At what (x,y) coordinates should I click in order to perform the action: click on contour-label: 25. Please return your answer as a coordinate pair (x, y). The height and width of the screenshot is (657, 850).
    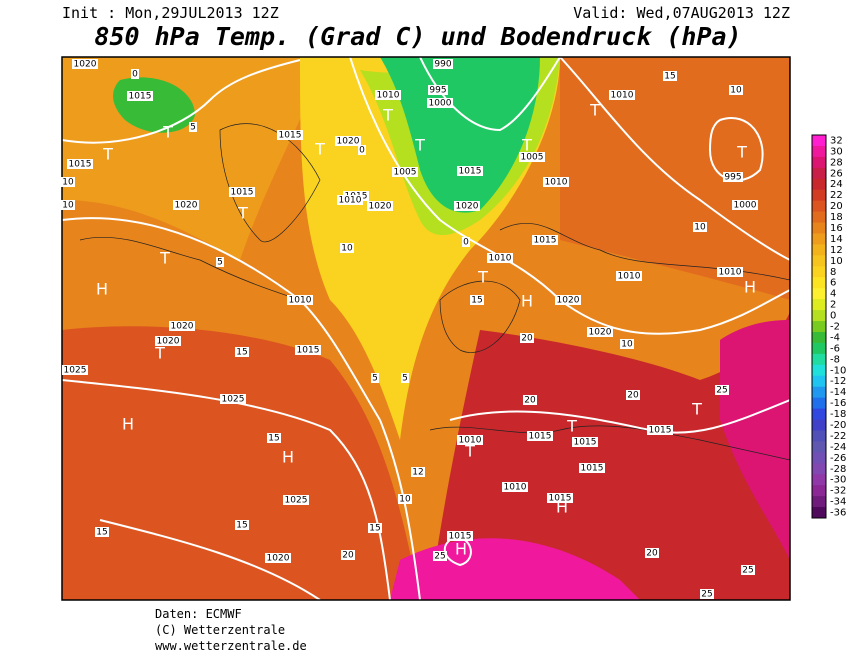
    Looking at the image, I should click on (747, 571).